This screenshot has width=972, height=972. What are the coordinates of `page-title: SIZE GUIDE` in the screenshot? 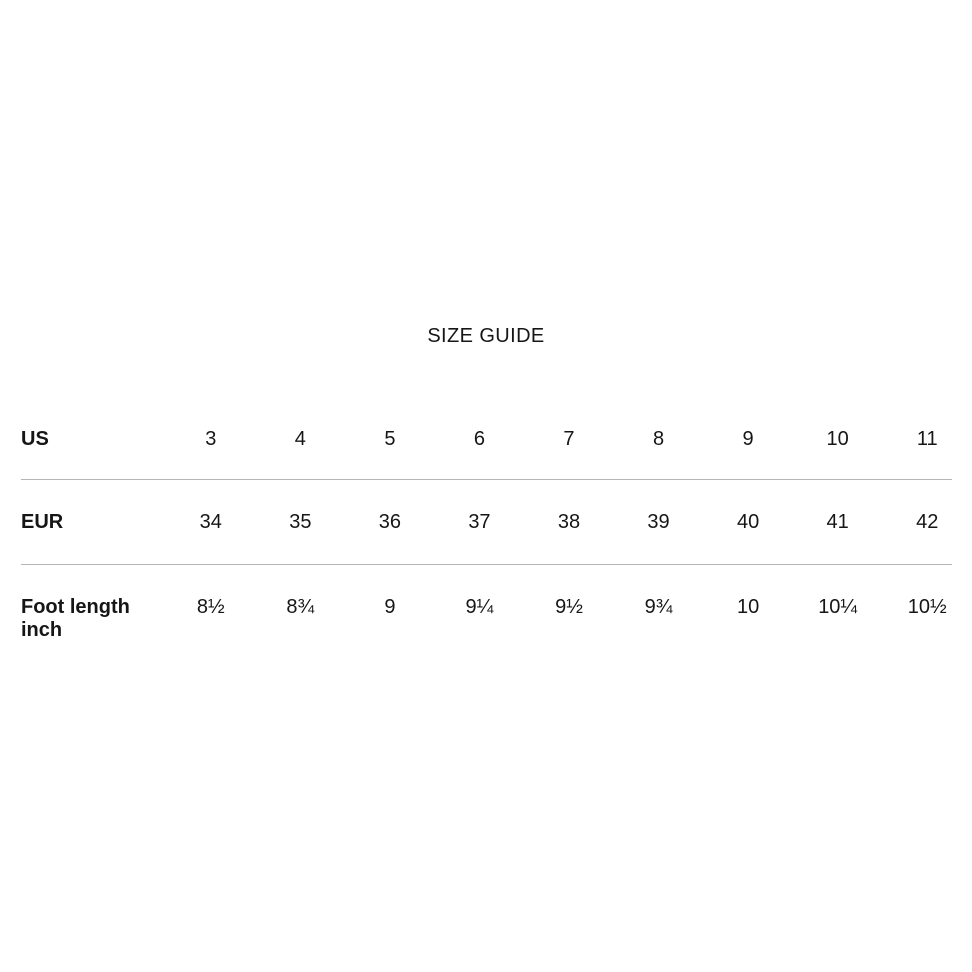 It's located at (486, 336).